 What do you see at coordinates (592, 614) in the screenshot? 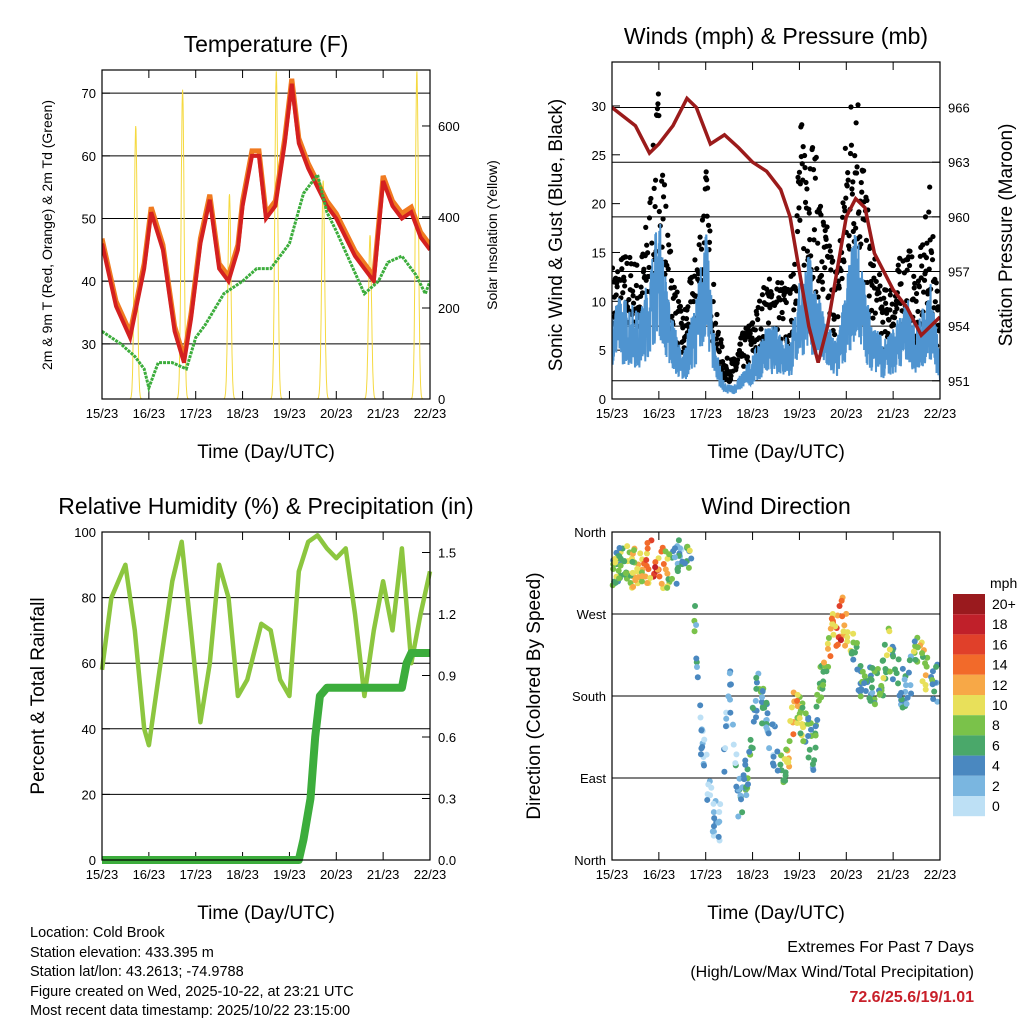
I see `y-tick-label: West` at bounding box center [592, 614].